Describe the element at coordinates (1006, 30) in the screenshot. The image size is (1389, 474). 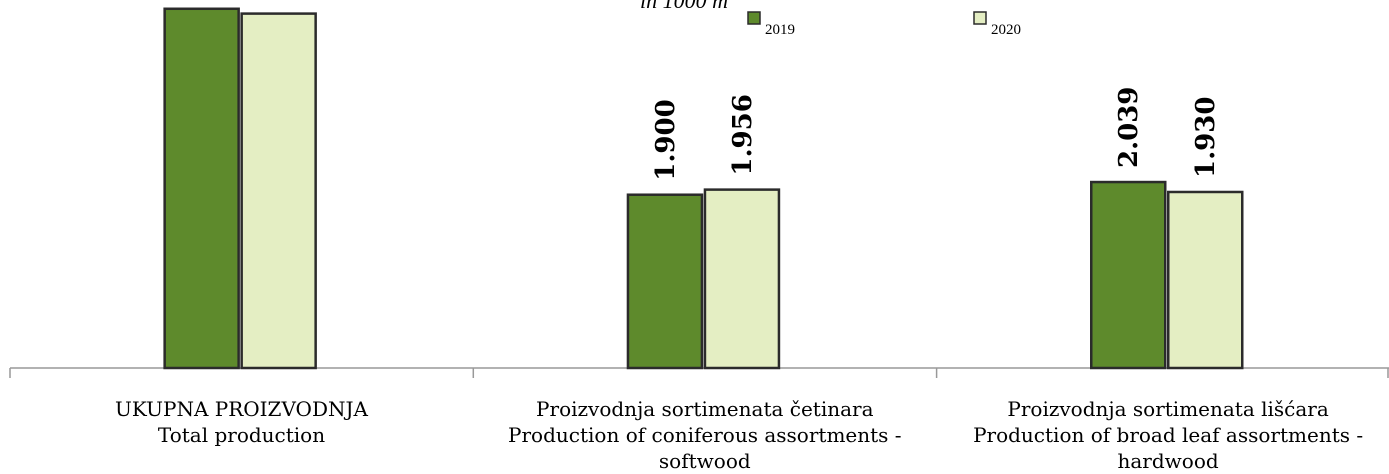
I see `legend-label: 2020` at that location.